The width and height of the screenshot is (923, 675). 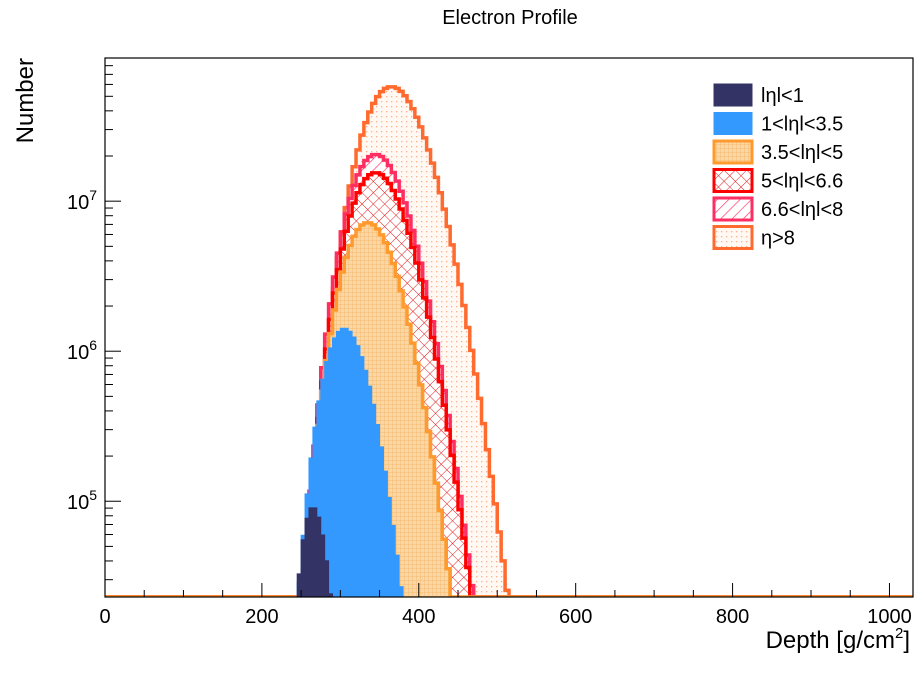 What do you see at coordinates (778, 239) in the screenshot?
I see `legend-label: η>8` at bounding box center [778, 239].